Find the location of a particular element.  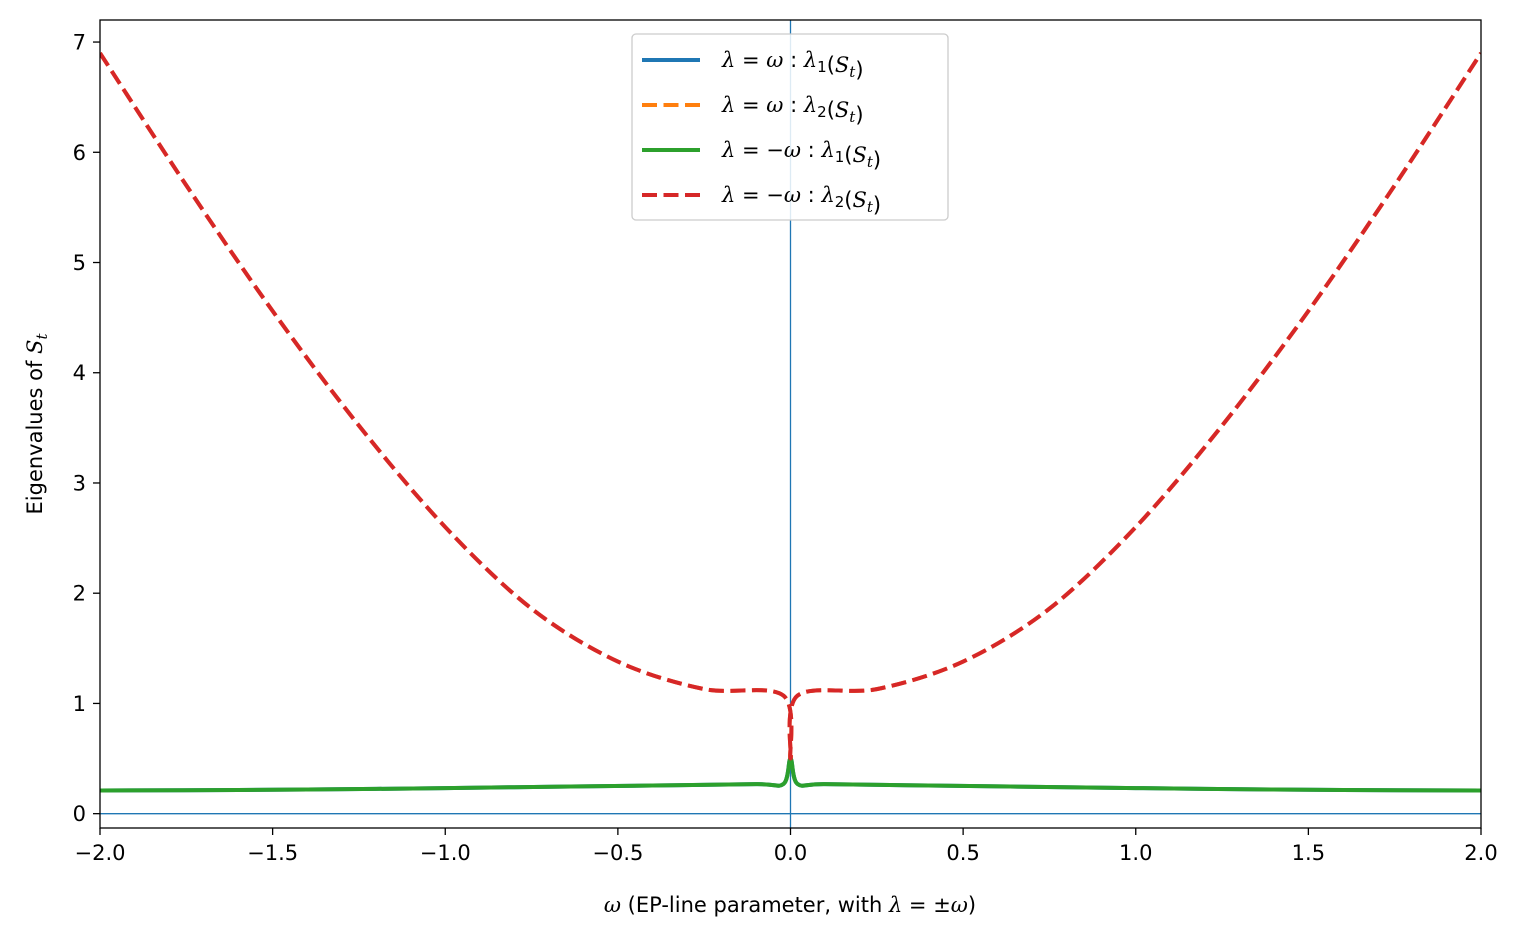

y-tick-label: 4 is located at coordinates (79, 373).